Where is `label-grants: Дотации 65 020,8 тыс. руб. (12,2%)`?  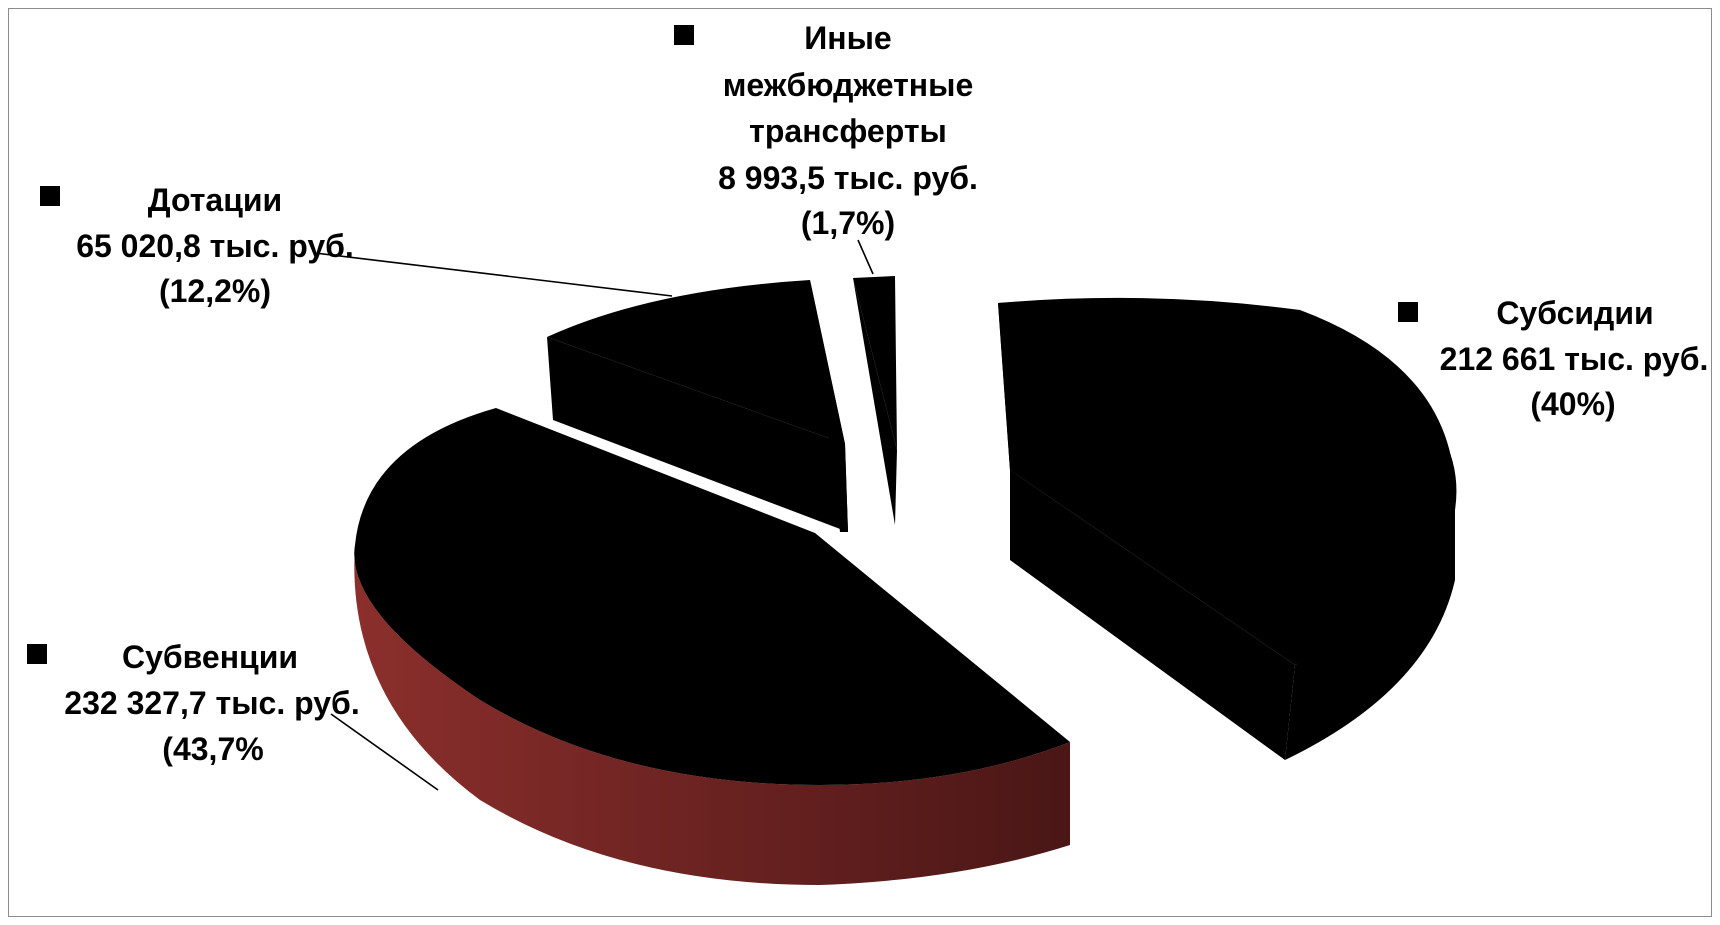
label-grants: Дотации 65 020,8 тыс. руб. (12,2%) is located at coordinates (197, 245).